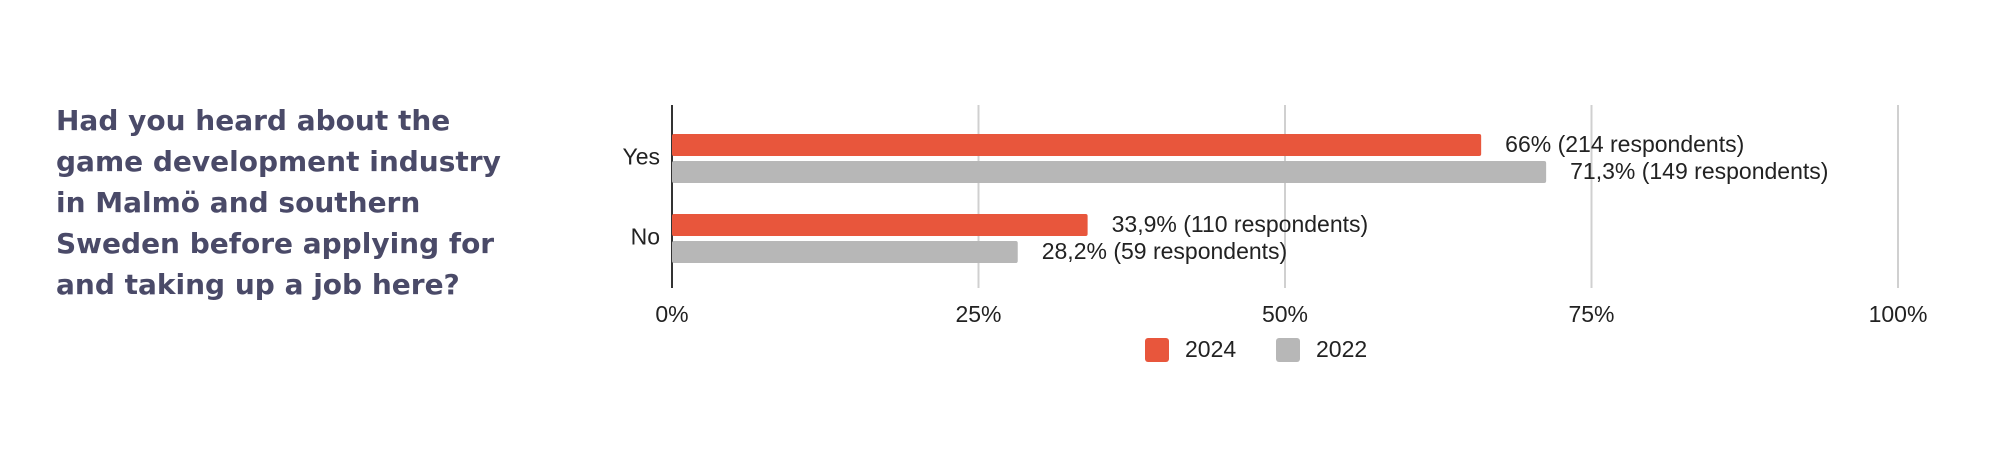 Image resolution: width=1999 pixels, height=456 pixels. I want to click on x-tick-label: 75%, so click(1591, 314).